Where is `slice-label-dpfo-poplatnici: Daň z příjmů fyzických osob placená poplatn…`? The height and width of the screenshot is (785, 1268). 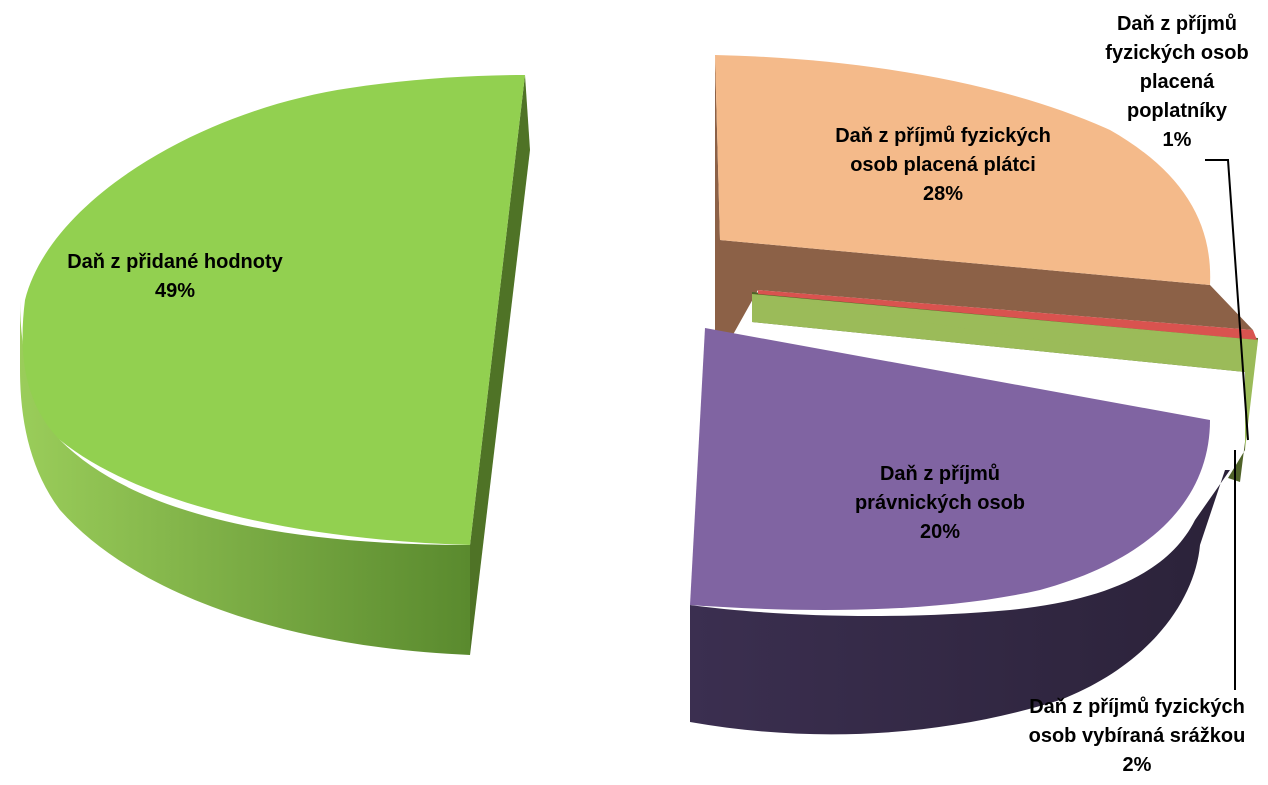 slice-label-dpfo-poplatnici: Daň z příjmů fyzických osob placená poplatn… is located at coordinates (1176, 82).